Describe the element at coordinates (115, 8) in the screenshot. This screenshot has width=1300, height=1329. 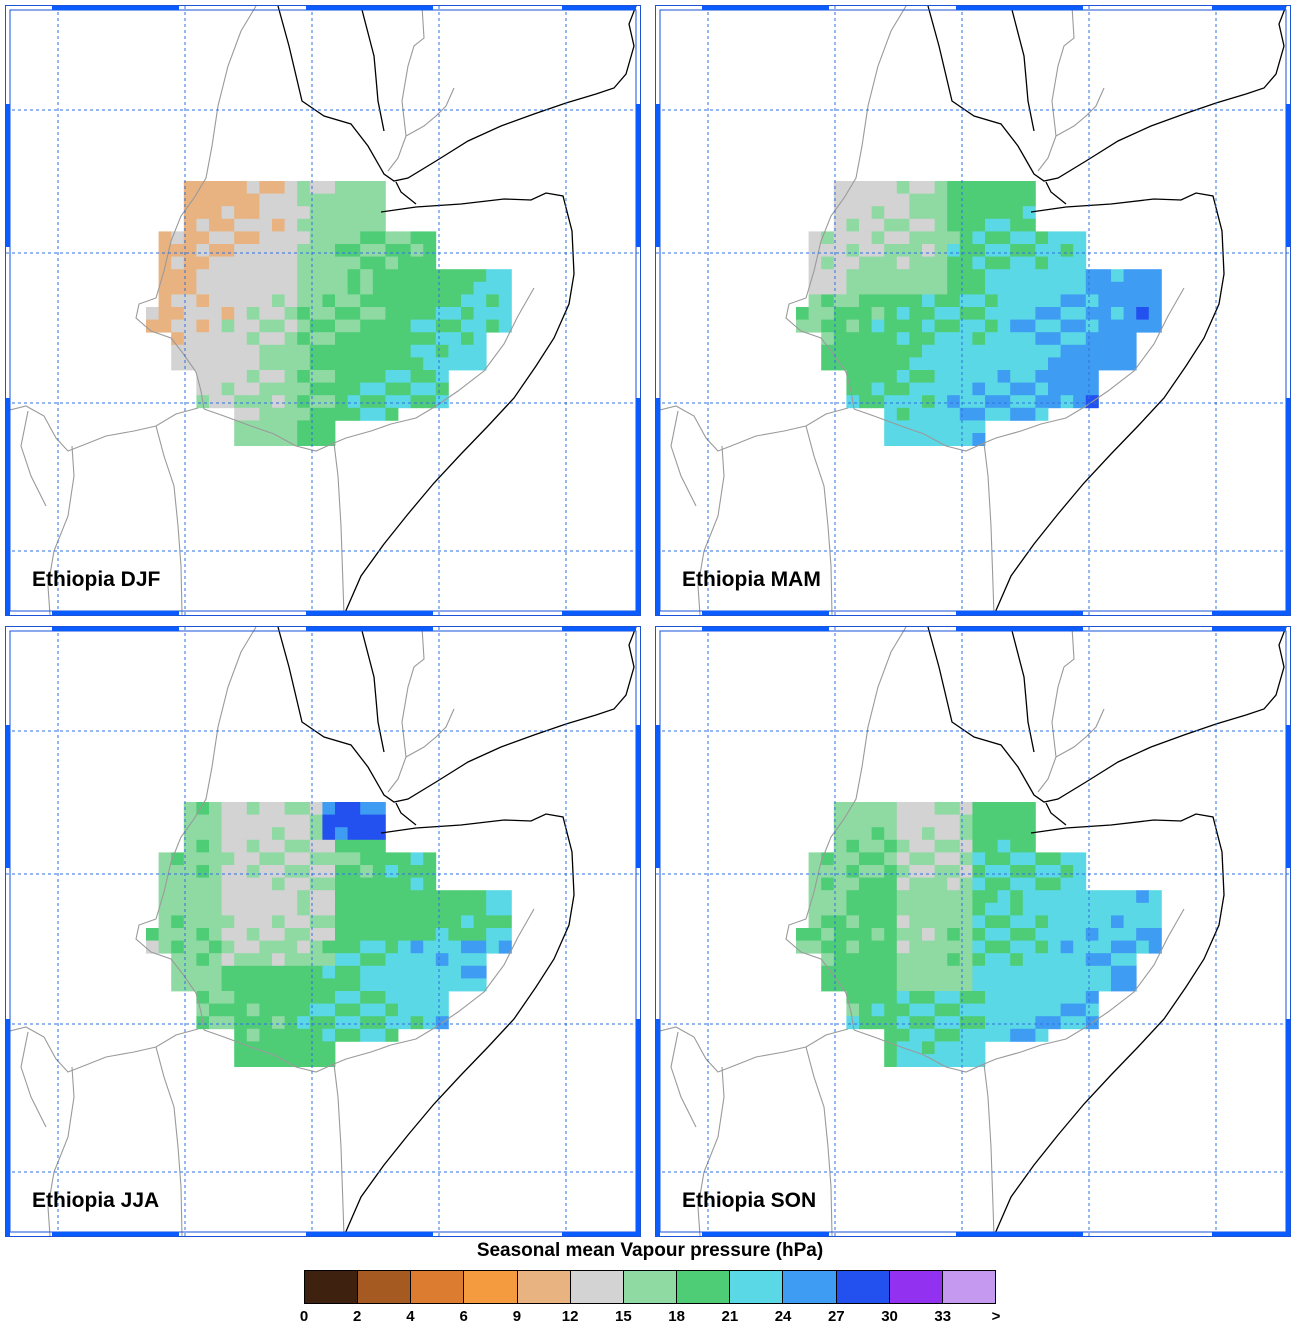
I see `top-tick-bar` at that location.